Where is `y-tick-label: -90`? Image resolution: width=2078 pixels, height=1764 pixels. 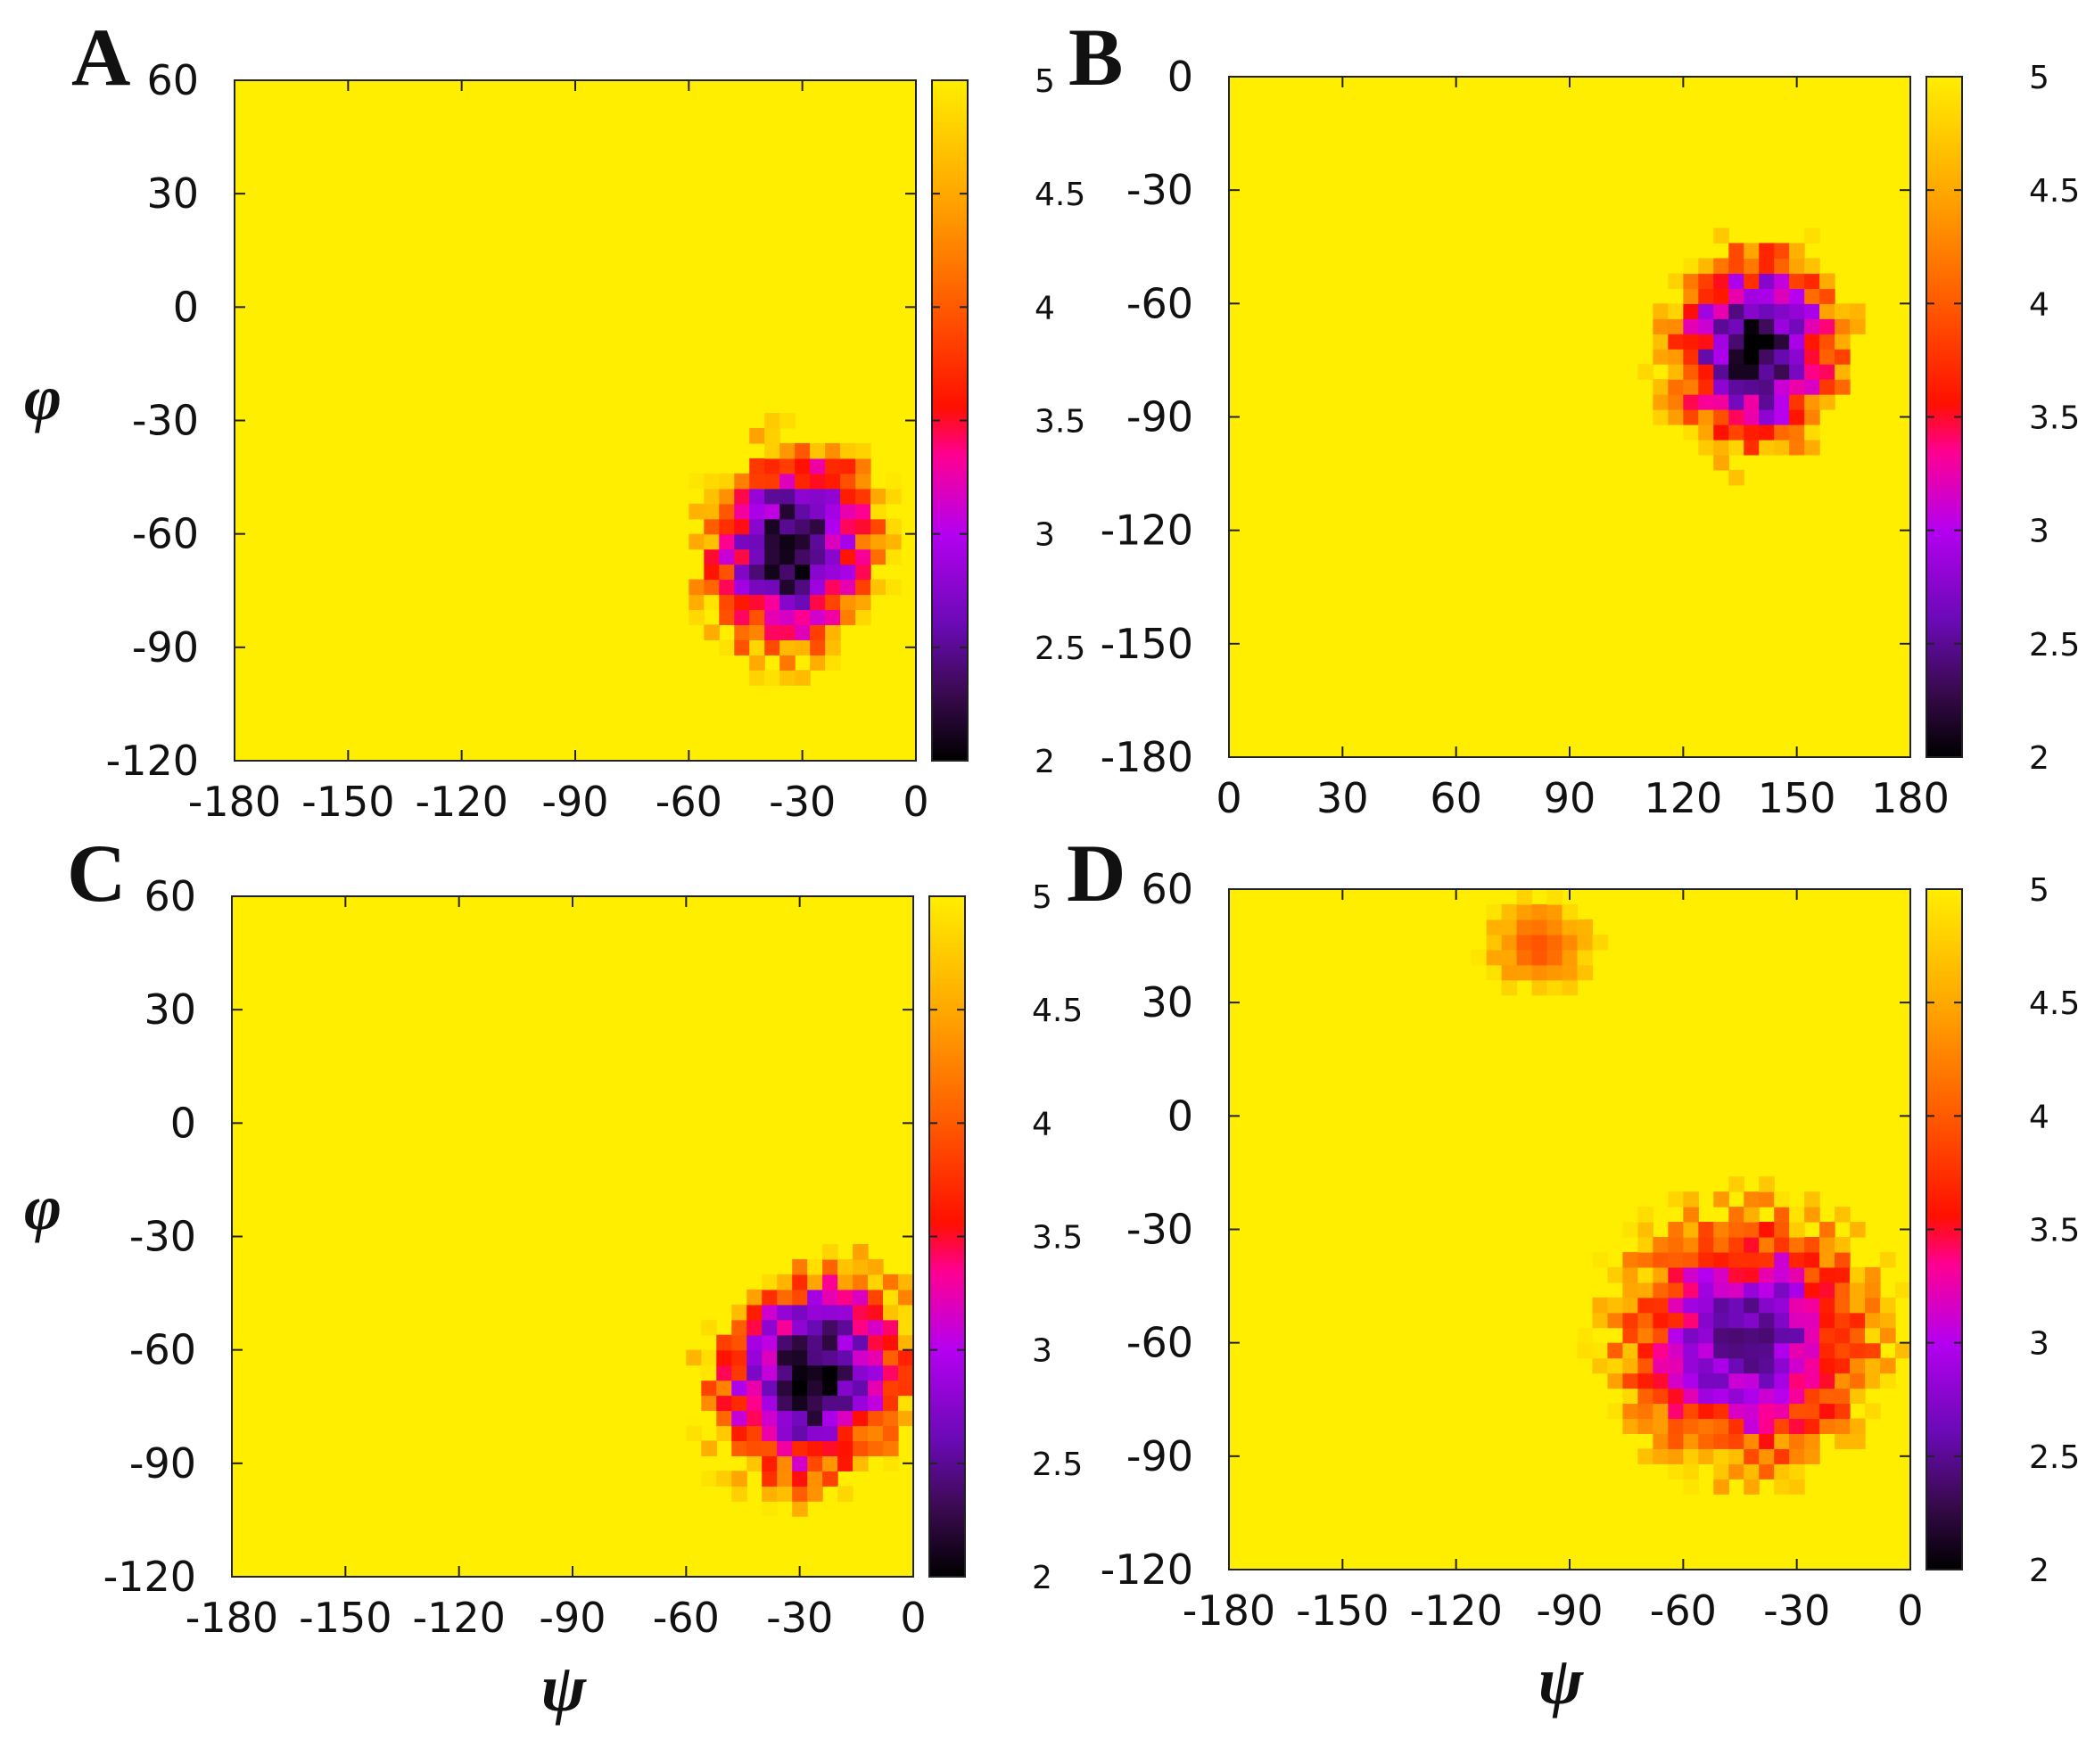
y-tick-label: -90 is located at coordinates (162, 1463).